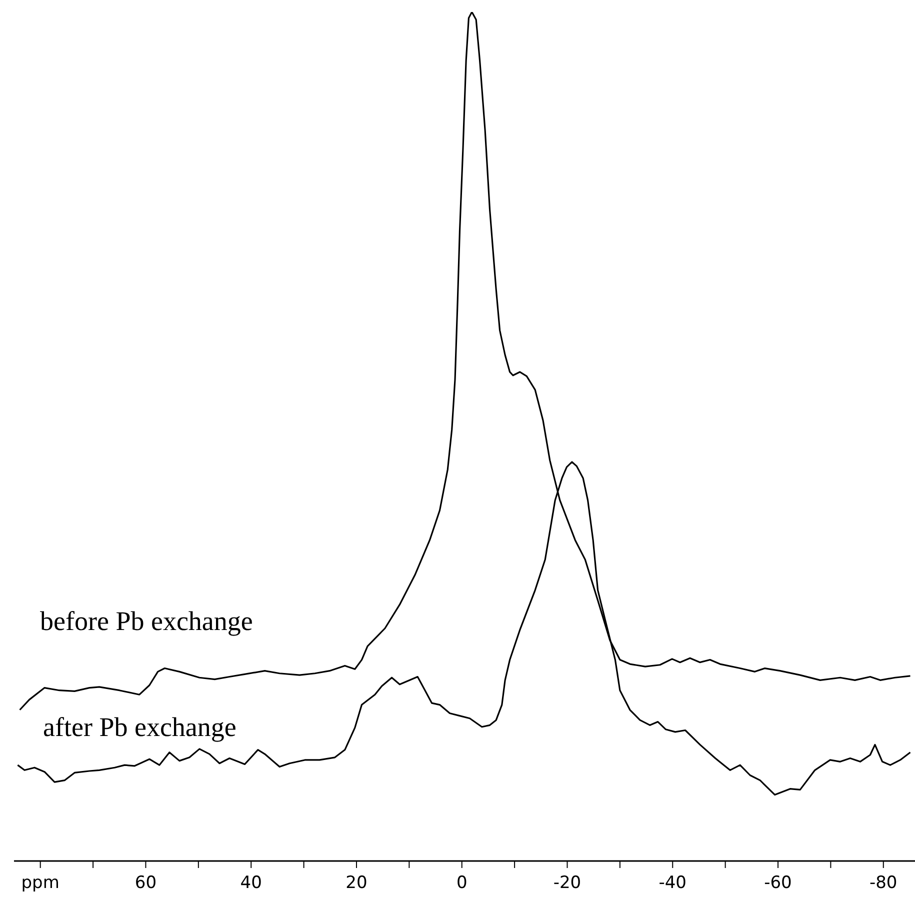  What do you see at coordinates (251, 883) in the screenshot?
I see `x-tick-label: 40` at bounding box center [251, 883].